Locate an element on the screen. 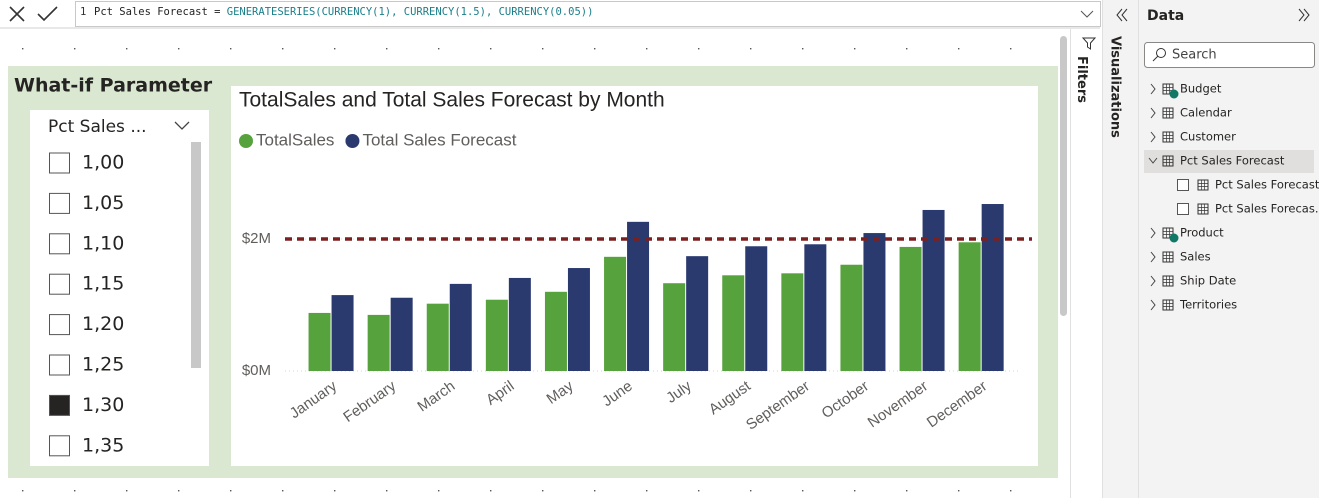 The height and width of the screenshot is (498, 1319). selected-row is located at coordinates (1229, 161).